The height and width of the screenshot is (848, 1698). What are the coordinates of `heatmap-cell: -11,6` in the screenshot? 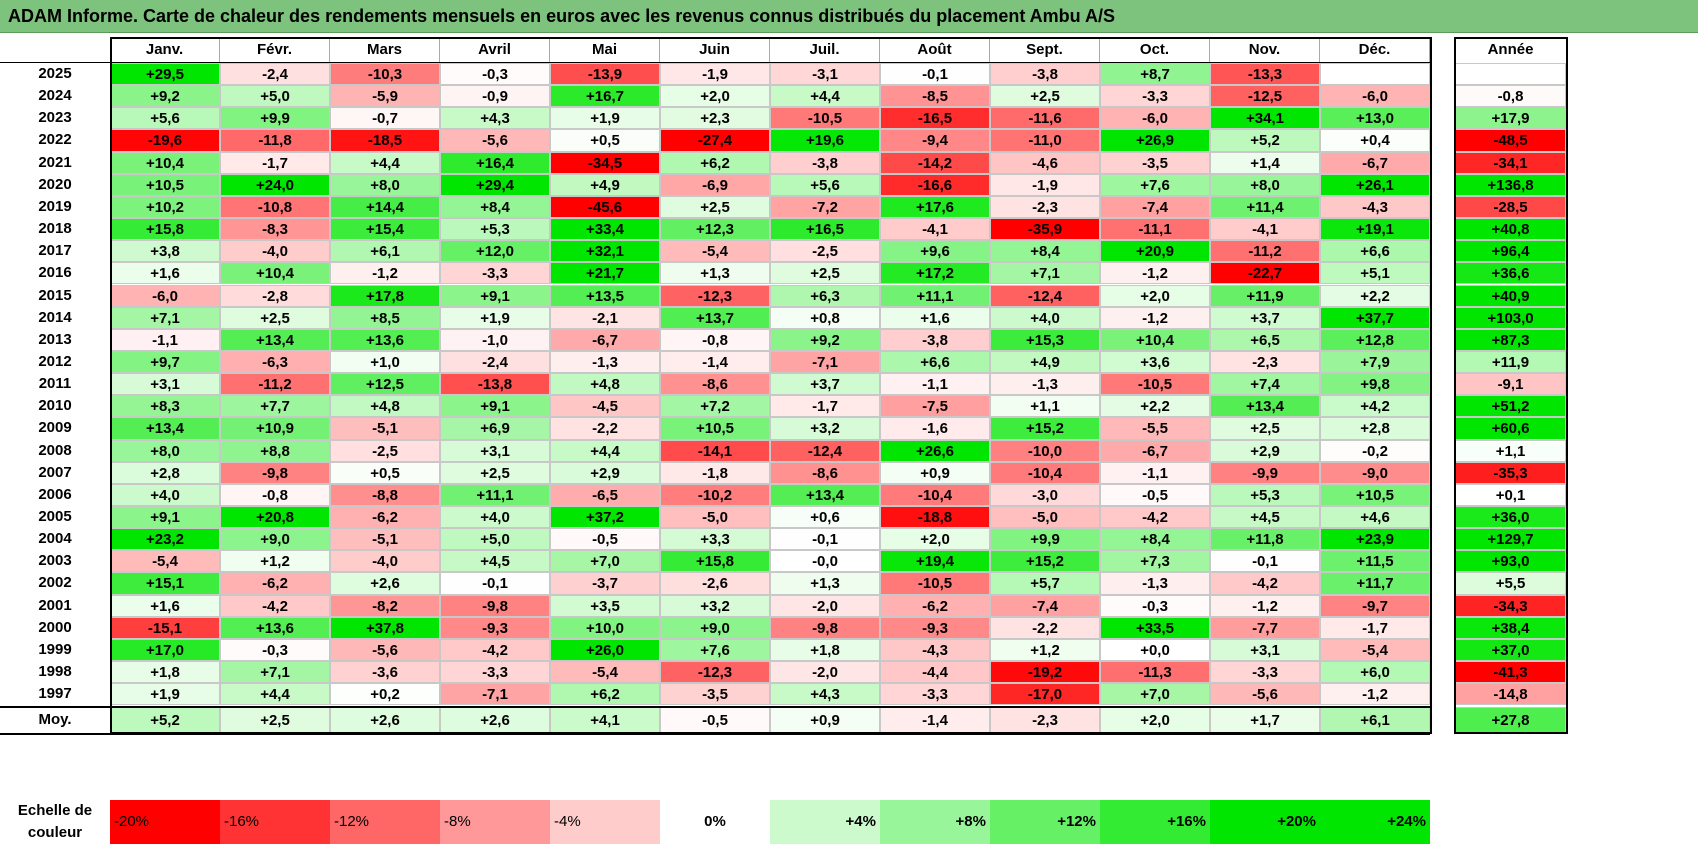 It's located at (1045, 118).